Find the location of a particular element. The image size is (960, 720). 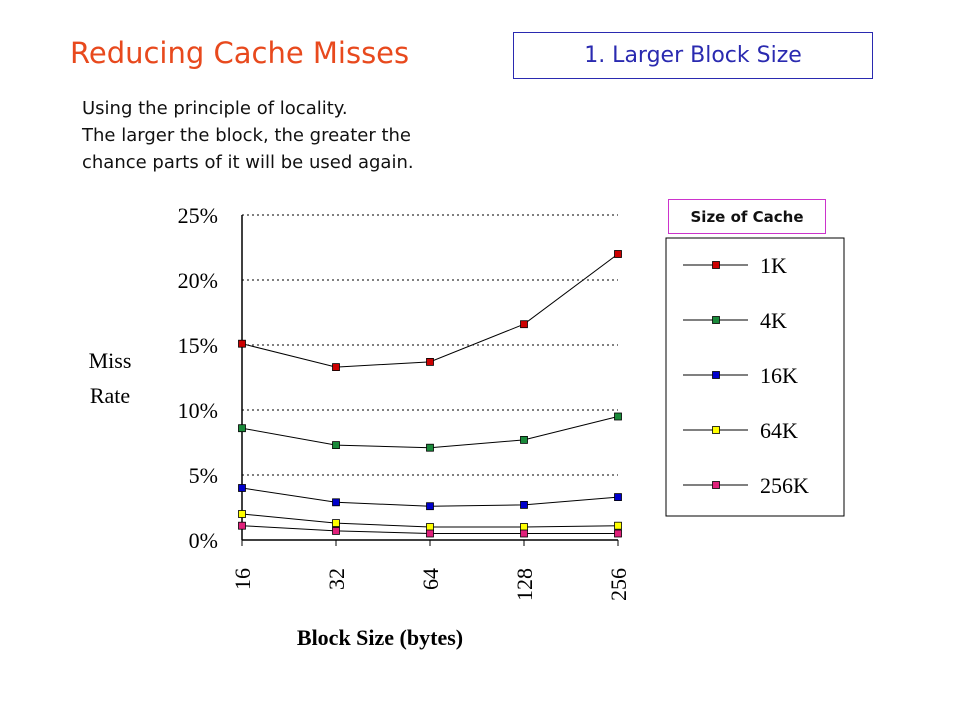

legend-title: Size of Cache is located at coordinates (747, 216).